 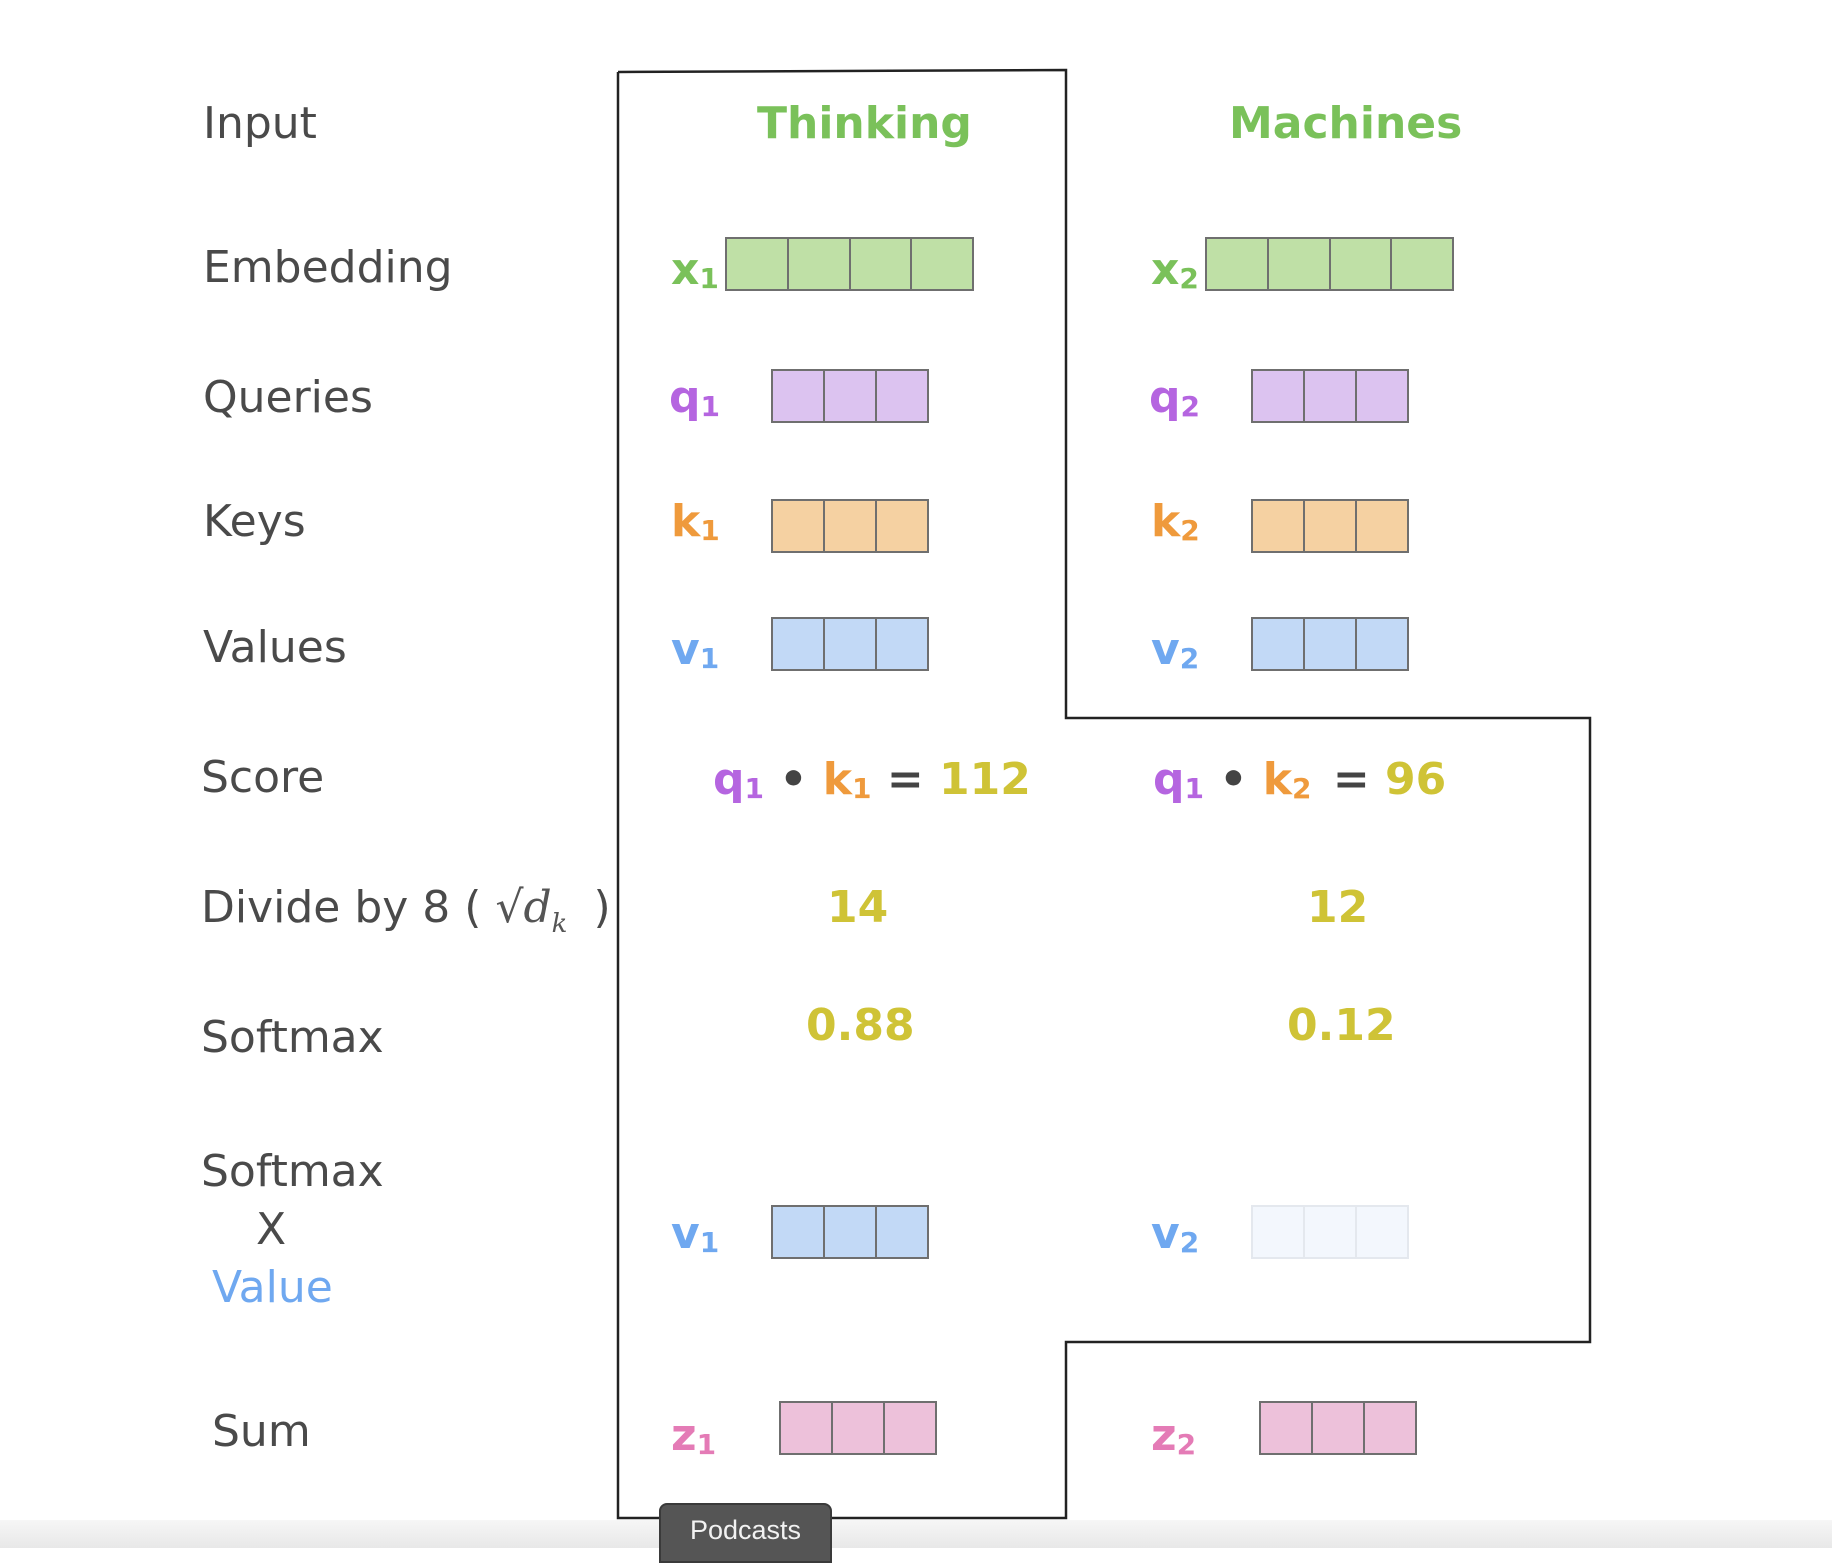 What do you see at coordinates (860, 1025) in the screenshot?
I see `softmax-value-1: 0.88` at bounding box center [860, 1025].